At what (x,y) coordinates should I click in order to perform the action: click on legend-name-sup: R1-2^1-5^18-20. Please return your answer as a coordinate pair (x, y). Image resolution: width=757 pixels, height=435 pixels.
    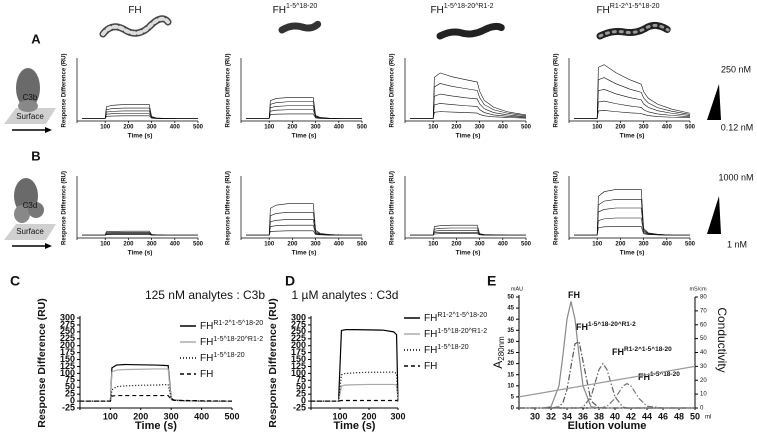
    Looking at the image, I should click on (238, 323).